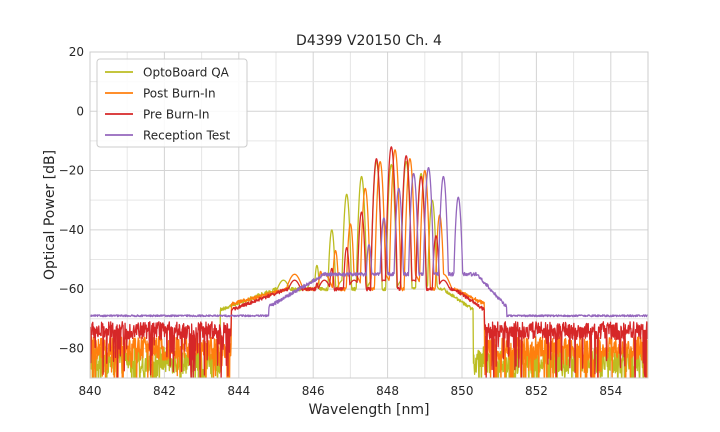 The width and height of the screenshot is (720, 432). Describe the element at coordinates (71, 200) in the screenshot. I see `y-tick-labels: −80 −60 −40 −20 0 20` at that location.